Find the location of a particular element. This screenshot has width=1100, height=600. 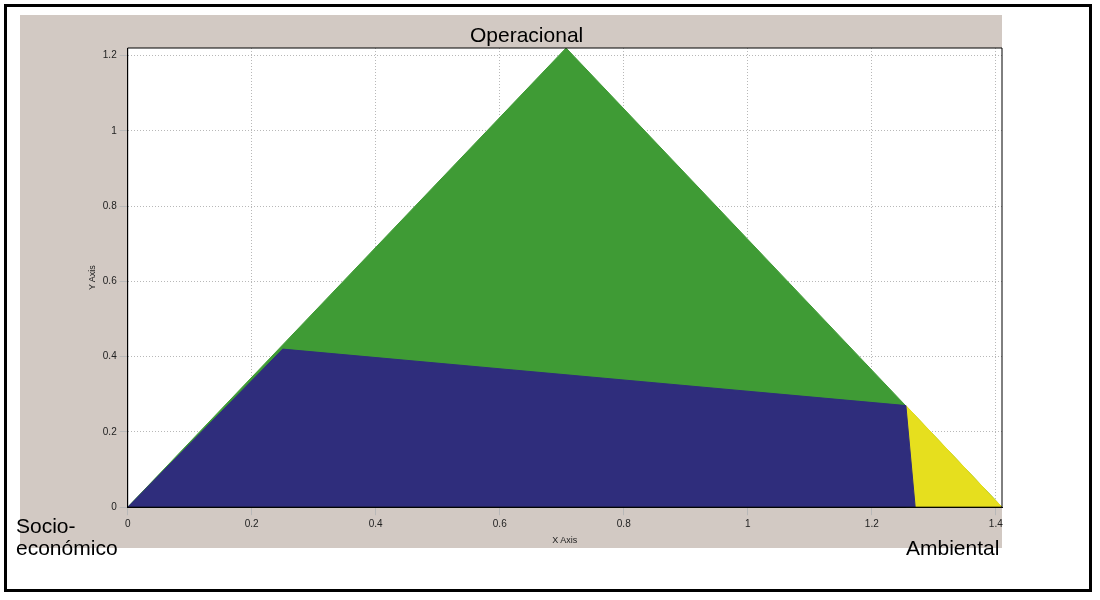

x-tick-label: 0.2 is located at coordinates (252, 523).